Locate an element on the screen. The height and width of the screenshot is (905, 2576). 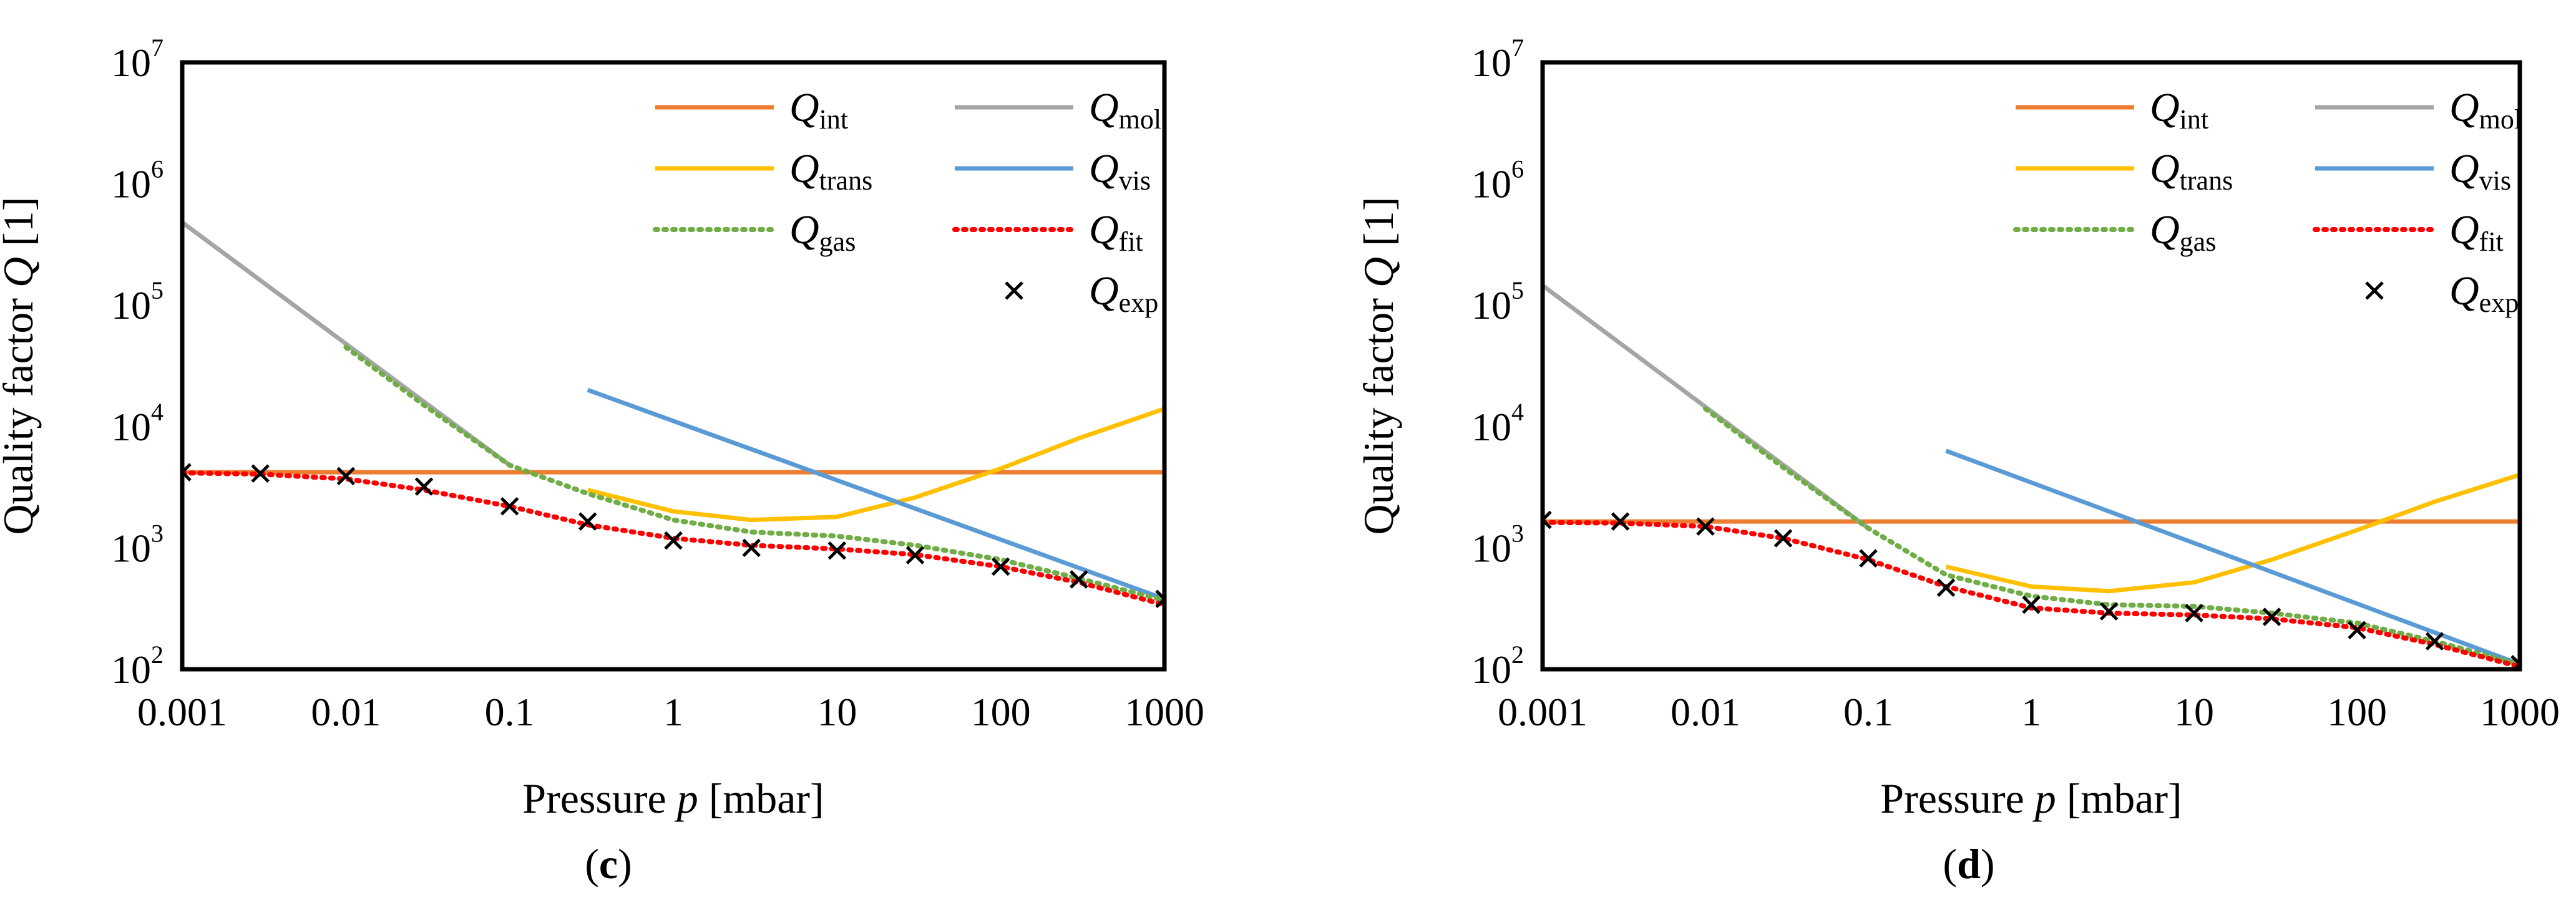
legend-label-exp: Qexp is located at coordinates (1123, 293).